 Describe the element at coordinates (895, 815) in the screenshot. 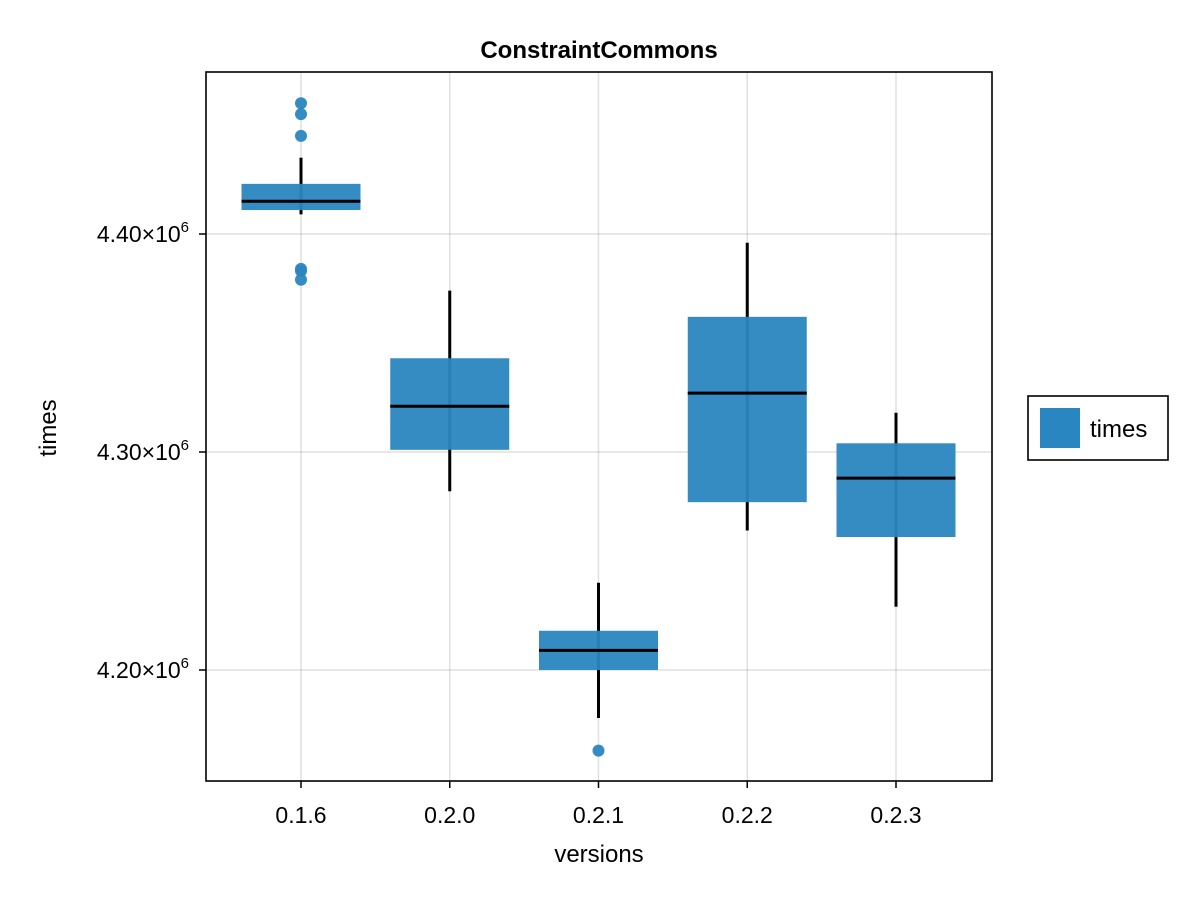

I see `x-tick-label: 0.2.3` at that location.